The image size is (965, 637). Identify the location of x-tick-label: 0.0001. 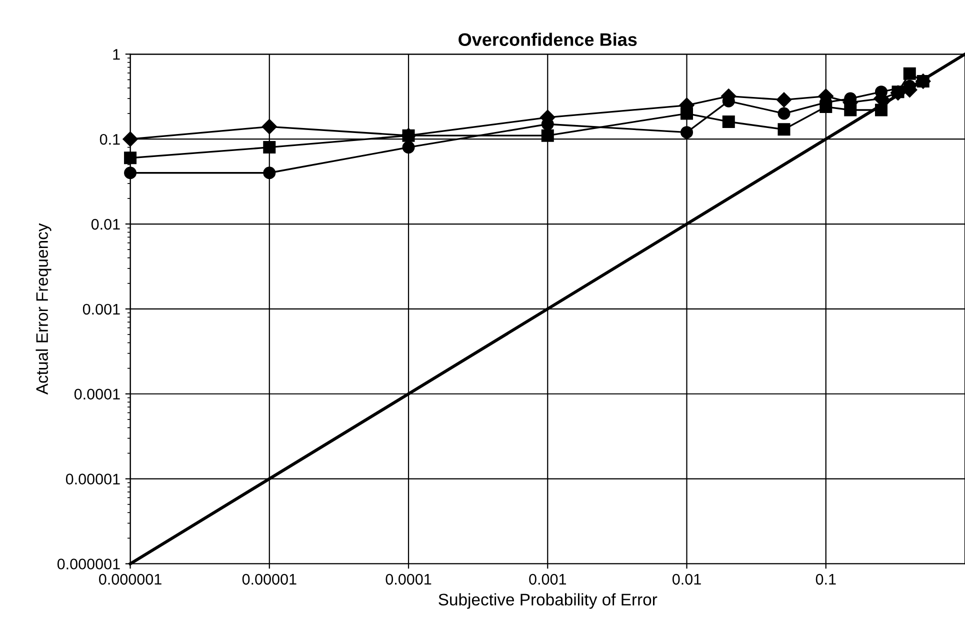
(409, 579).